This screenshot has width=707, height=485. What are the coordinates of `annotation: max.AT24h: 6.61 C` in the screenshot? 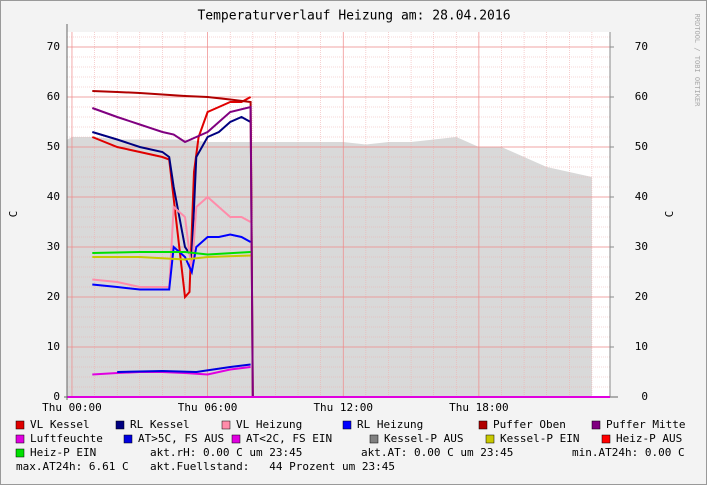 It's located at (72, 466).